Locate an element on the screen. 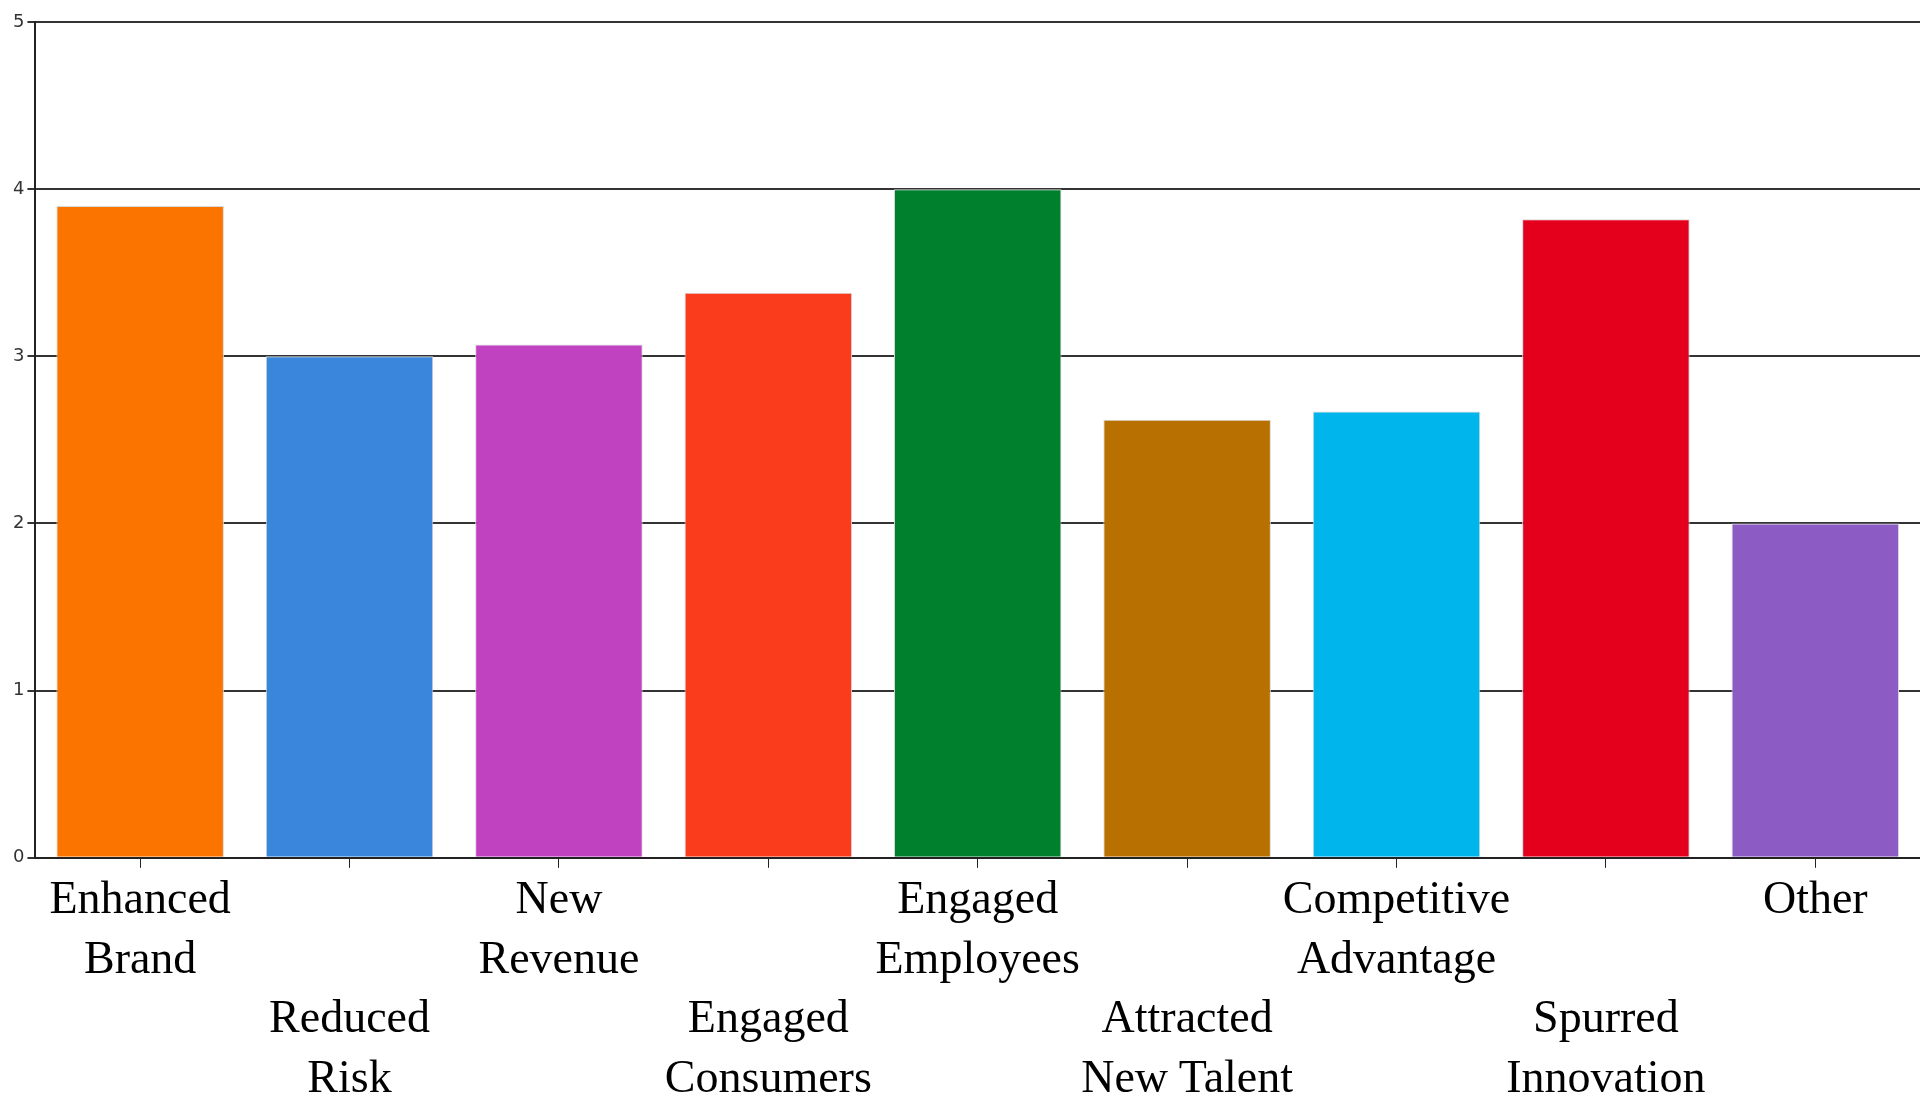 This screenshot has width=1920, height=1113. y-tick-label: 4 is located at coordinates (19, 187).